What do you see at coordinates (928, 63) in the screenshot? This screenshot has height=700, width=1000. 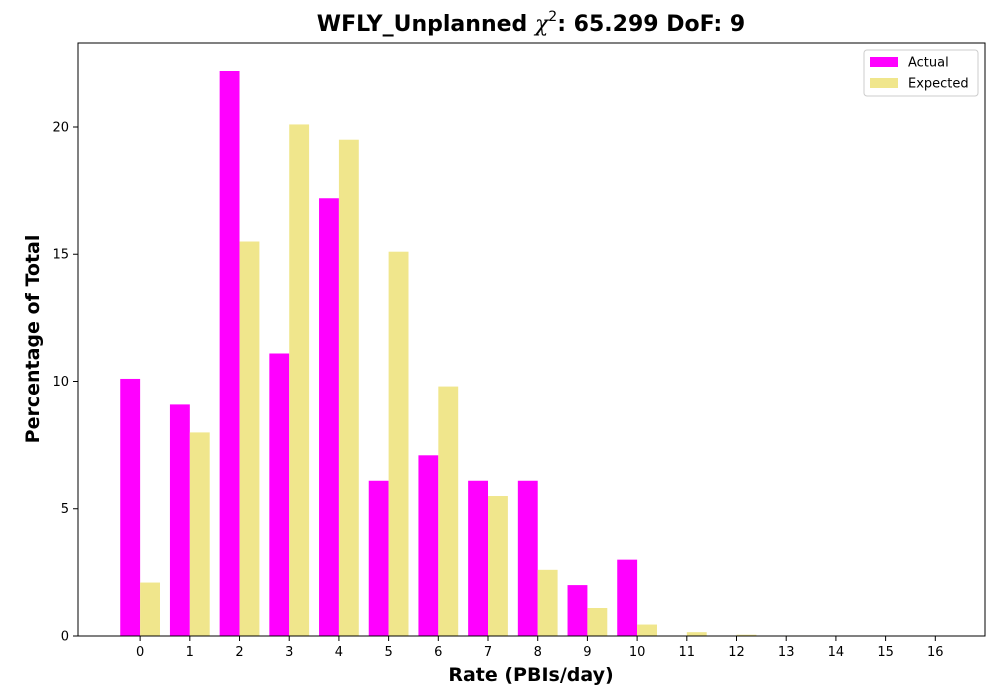 I see `legend-label-actual: Actual` at bounding box center [928, 63].